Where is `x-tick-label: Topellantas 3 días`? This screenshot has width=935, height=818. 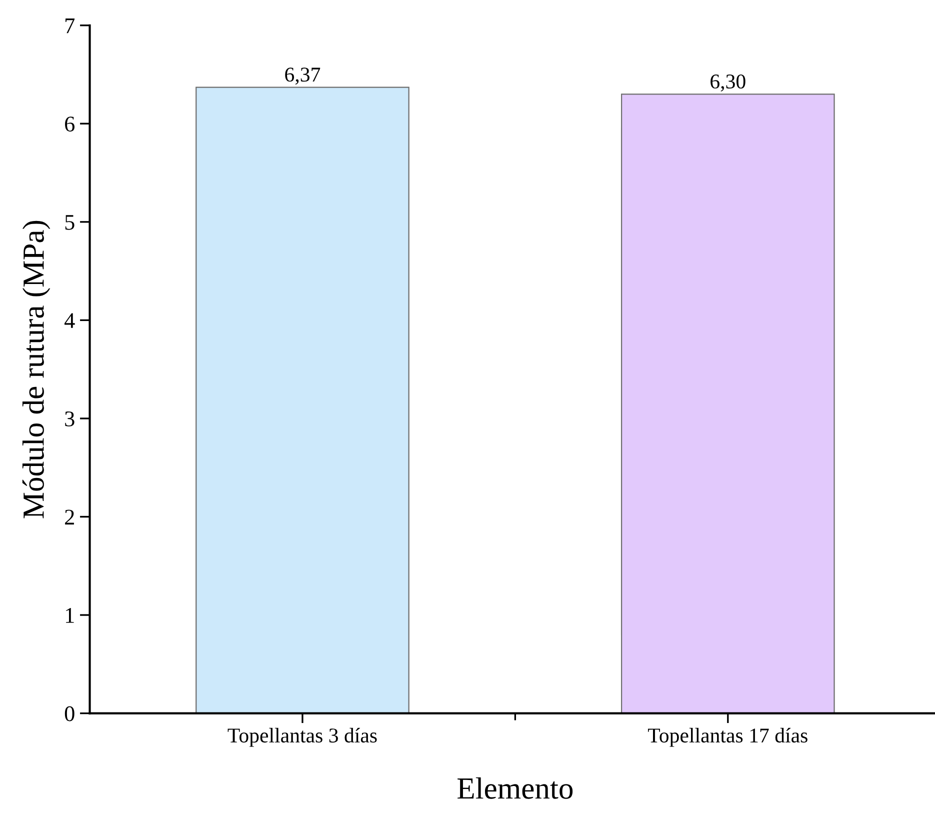 x-tick-label: Topellantas 3 días is located at coordinates (302, 737).